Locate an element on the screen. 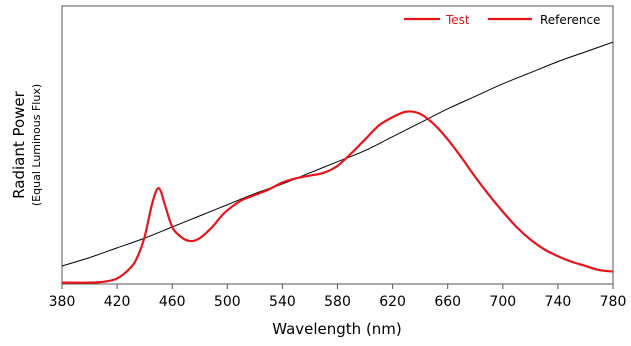  legend-label-test: Test is located at coordinates (457, 20).